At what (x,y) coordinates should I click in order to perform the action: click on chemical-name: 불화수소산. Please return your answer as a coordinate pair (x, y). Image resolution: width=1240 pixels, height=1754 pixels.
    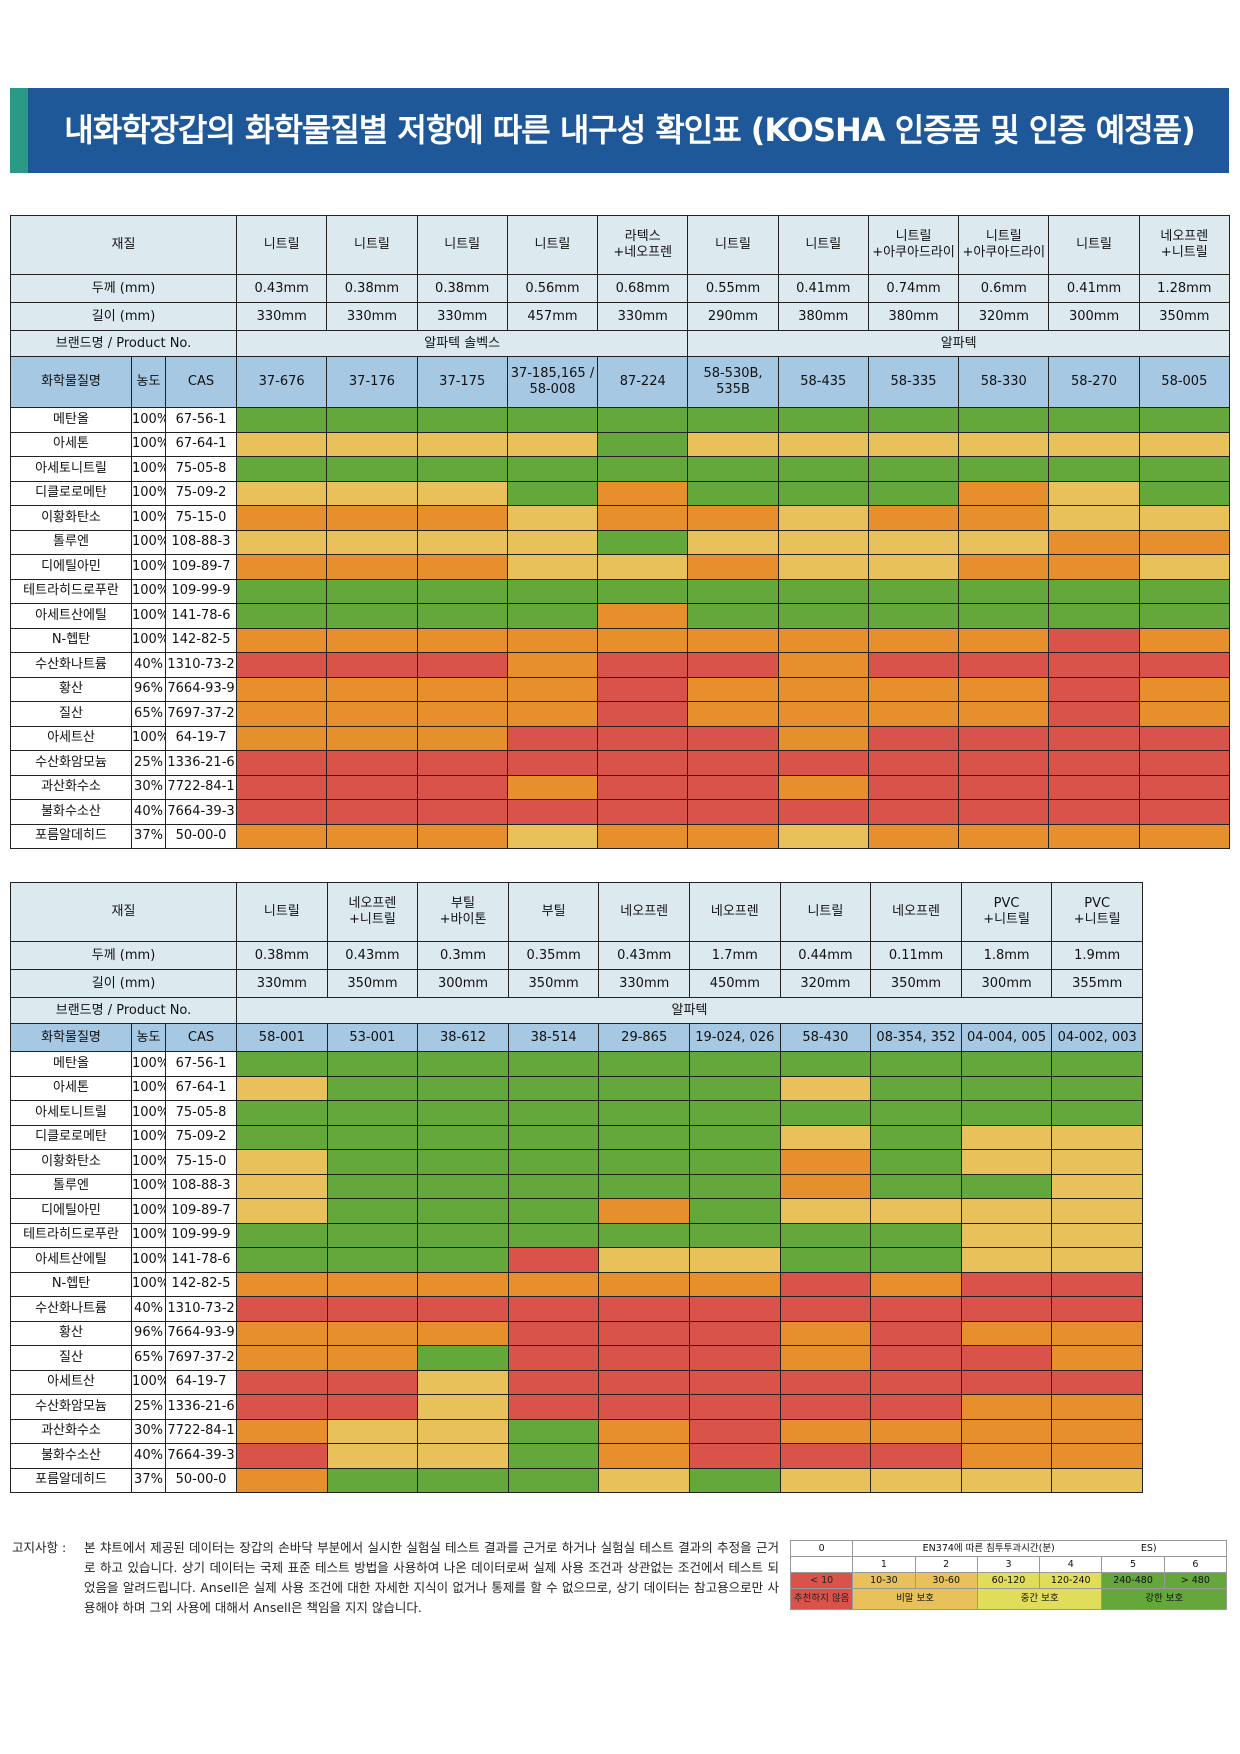
    Looking at the image, I should click on (71, 812).